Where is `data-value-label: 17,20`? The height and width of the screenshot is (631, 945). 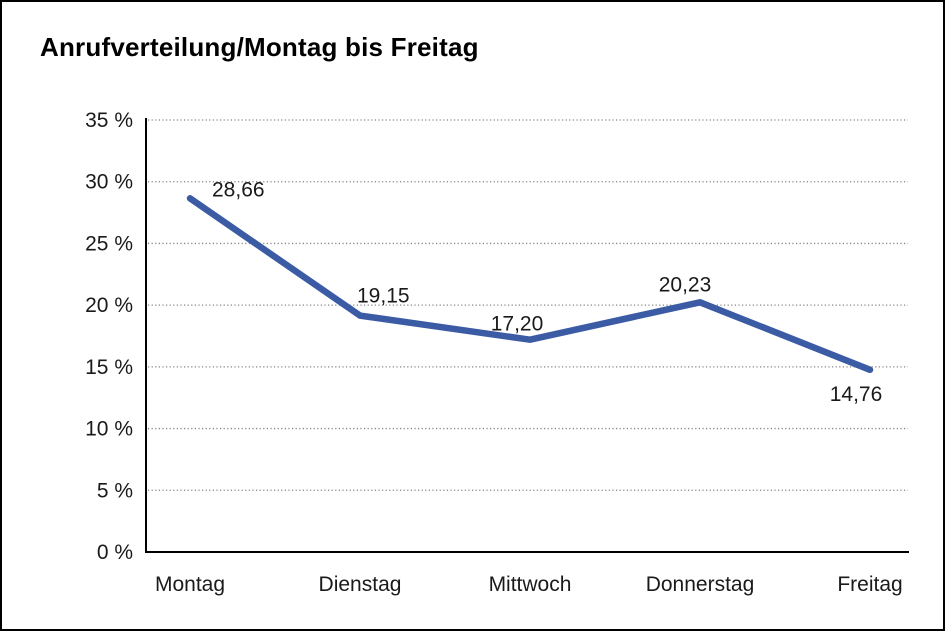 data-value-label: 17,20 is located at coordinates (517, 324).